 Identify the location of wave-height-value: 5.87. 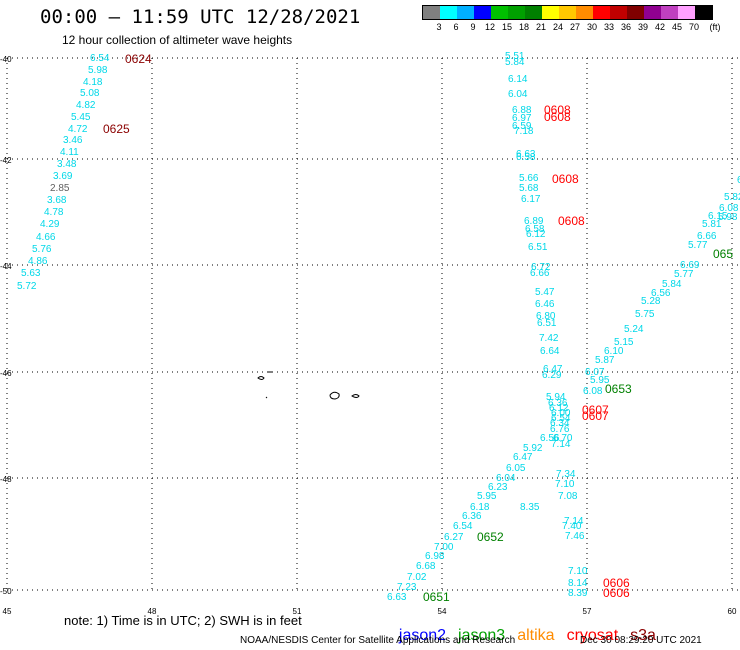
(605, 360).